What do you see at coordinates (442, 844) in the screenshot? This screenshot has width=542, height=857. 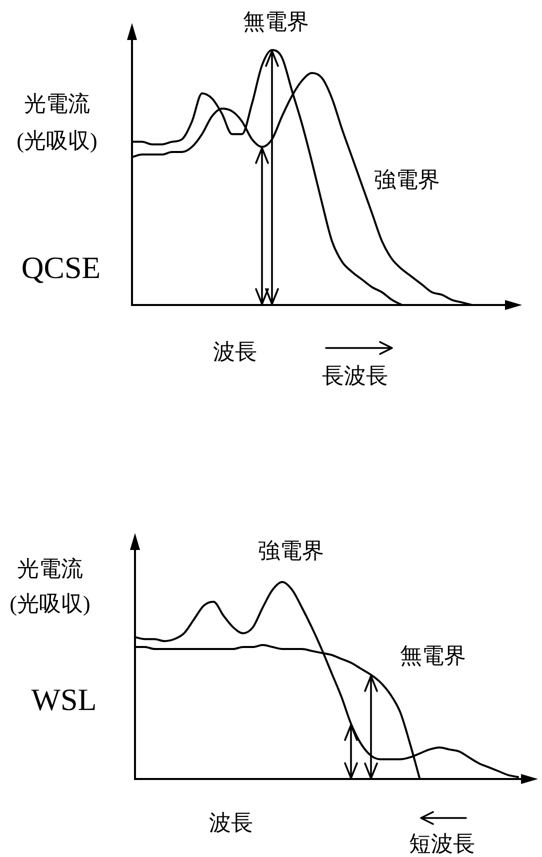 I see `text: 短波長` at bounding box center [442, 844].